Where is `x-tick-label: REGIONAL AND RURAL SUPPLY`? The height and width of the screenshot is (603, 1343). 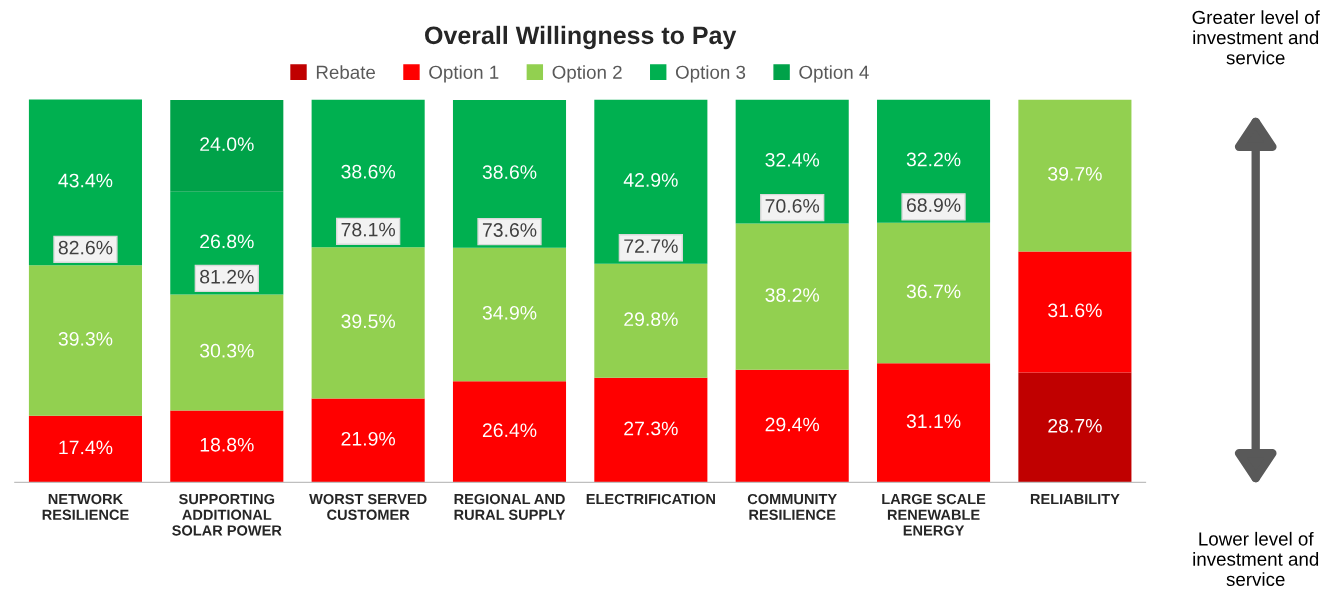 x-tick-label: REGIONAL AND RURAL SUPPLY is located at coordinates (510, 506).